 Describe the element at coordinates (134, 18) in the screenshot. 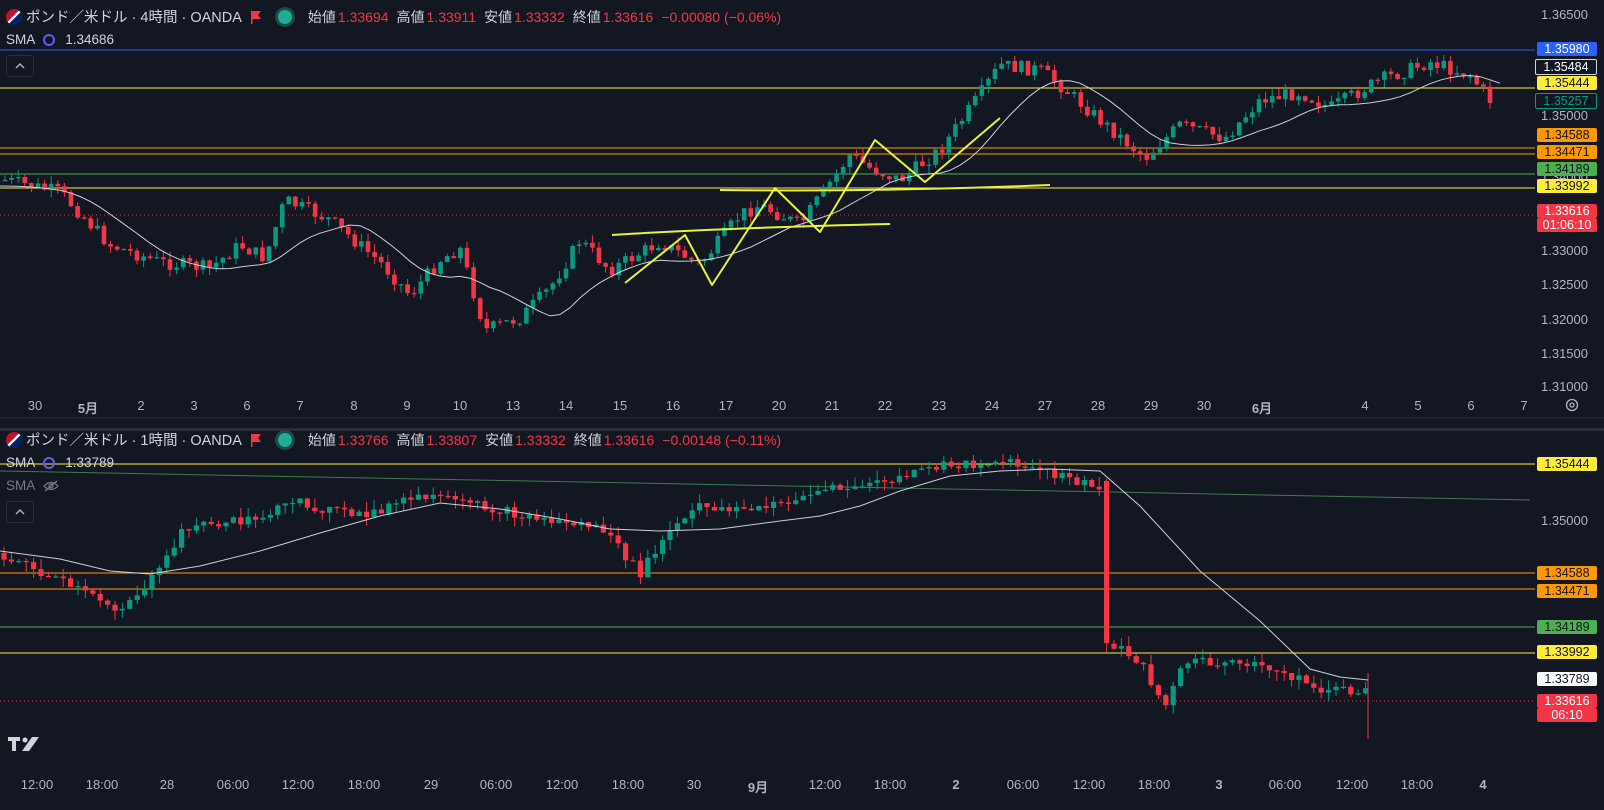

I see `symbol-title: ポンド／米ドル · 4時間 · OANDA` at that location.